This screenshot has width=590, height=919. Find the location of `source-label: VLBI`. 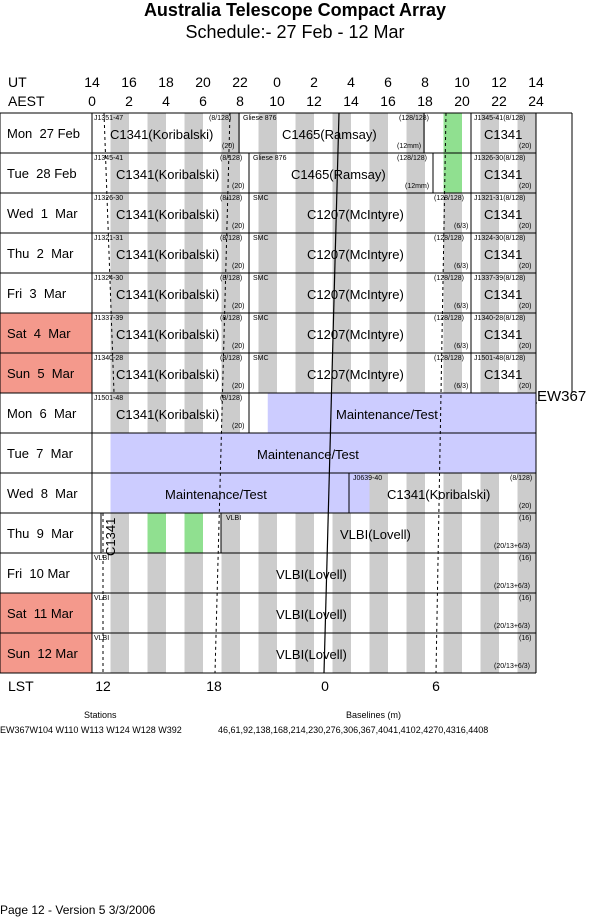

source-label: VLBI is located at coordinates (102, 558).